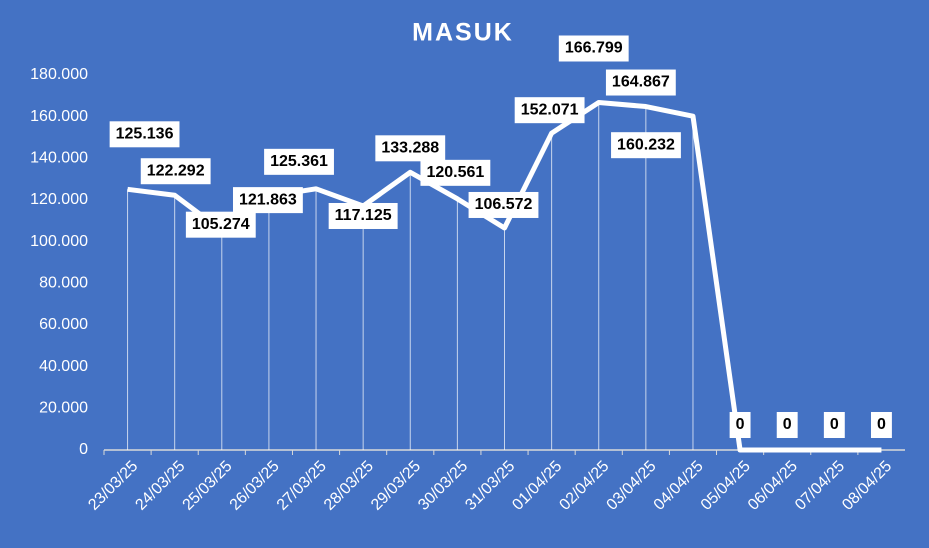 The image size is (929, 548). What do you see at coordinates (63, 283) in the screenshot?
I see `y-tick-label: 80.000` at bounding box center [63, 283].